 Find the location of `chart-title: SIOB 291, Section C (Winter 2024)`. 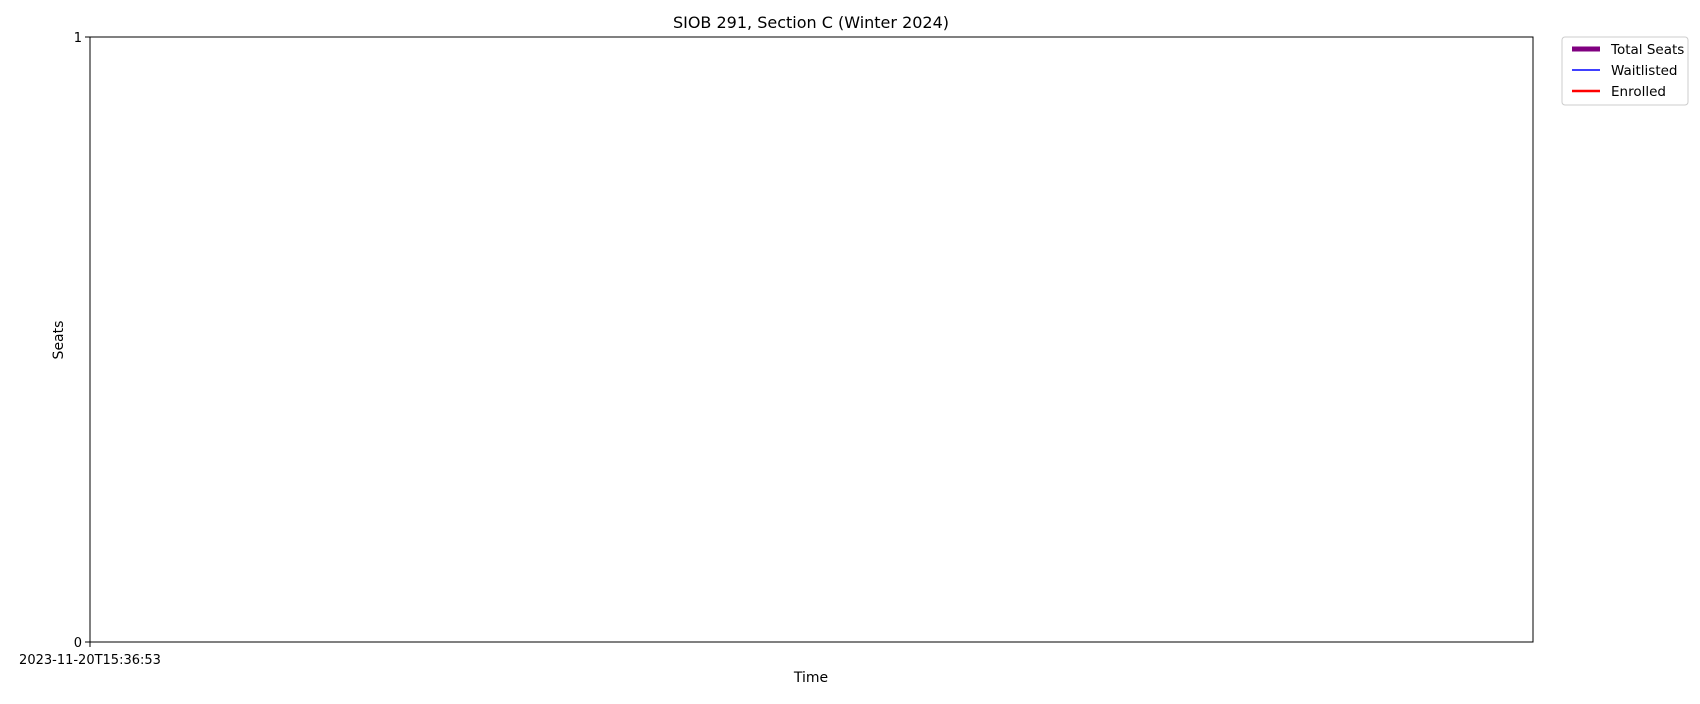

chart-title: SIOB 291, Section C (Winter 2024) is located at coordinates (811, 22).